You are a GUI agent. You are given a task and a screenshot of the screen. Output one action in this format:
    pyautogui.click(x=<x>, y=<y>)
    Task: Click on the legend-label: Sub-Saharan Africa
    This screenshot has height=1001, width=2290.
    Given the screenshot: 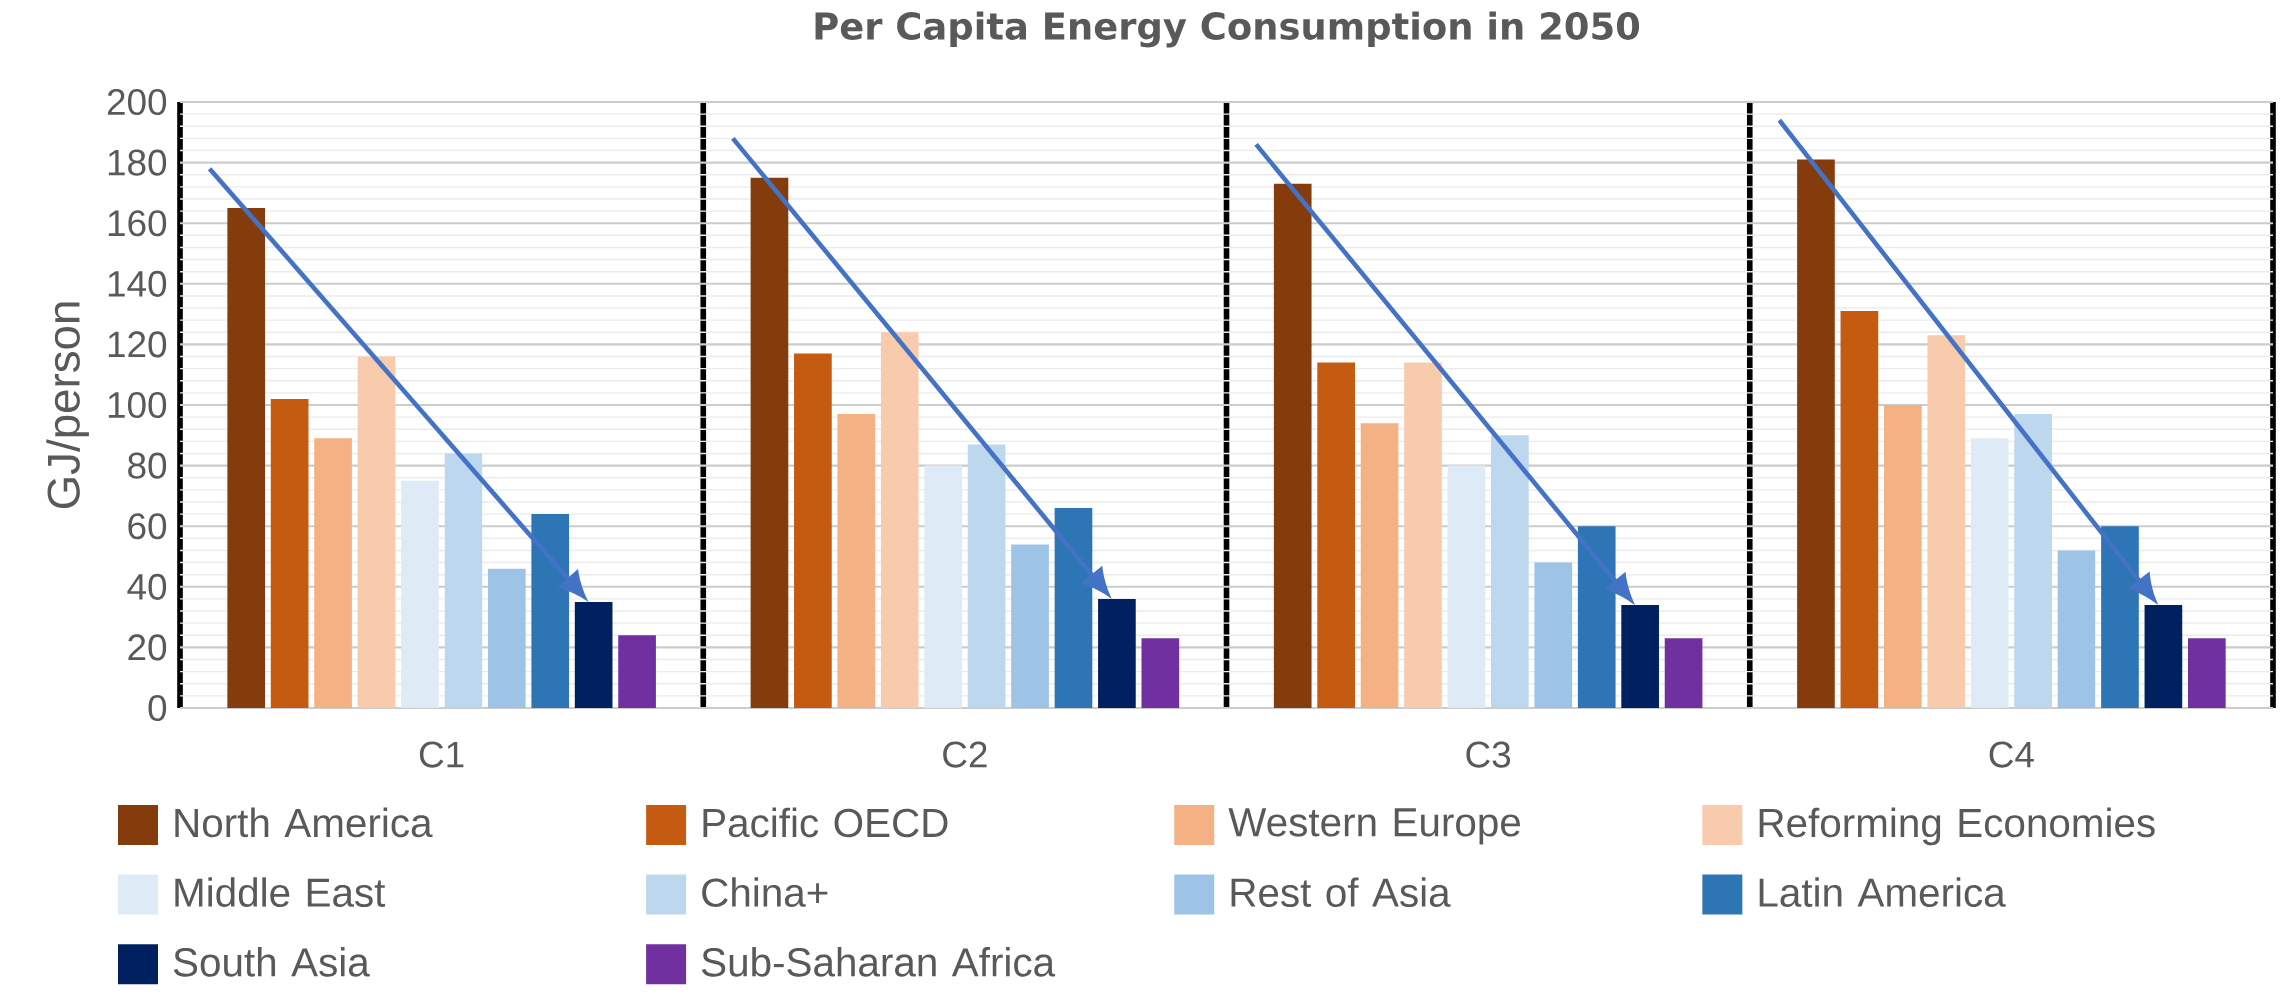 What is the action you would take?
    pyautogui.click(x=878, y=962)
    